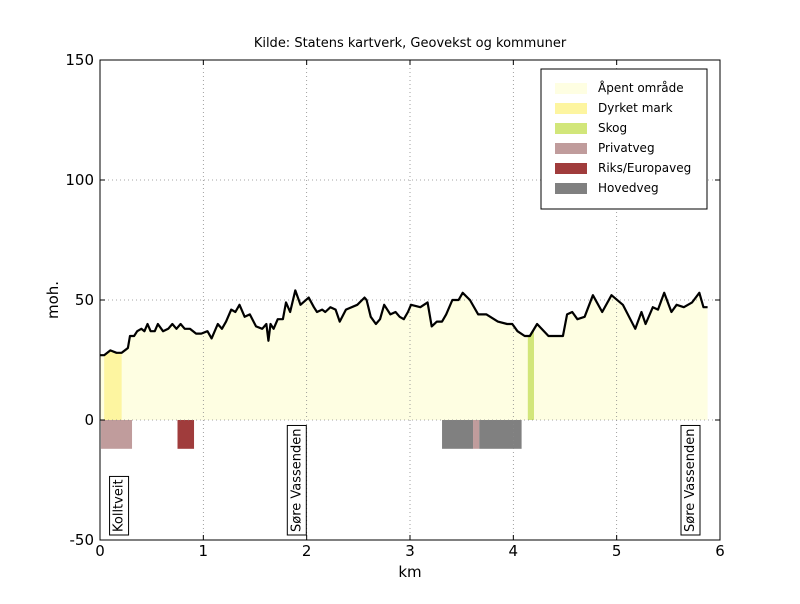 The width and height of the screenshot is (800, 604). Describe the element at coordinates (53, 300) in the screenshot. I see `y-axis-label: moh.` at that location.